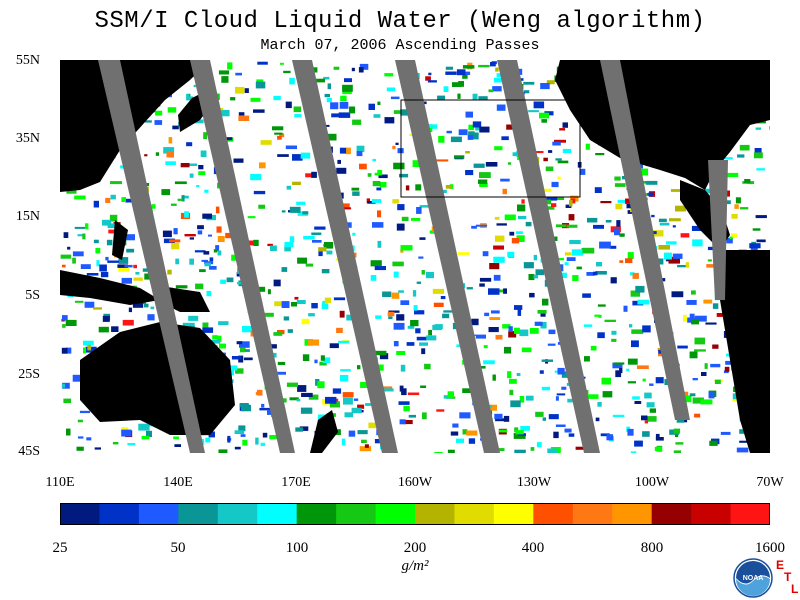 The width and height of the screenshot is (800, 600). I want to click on region-outline-box, so click(490, 148).